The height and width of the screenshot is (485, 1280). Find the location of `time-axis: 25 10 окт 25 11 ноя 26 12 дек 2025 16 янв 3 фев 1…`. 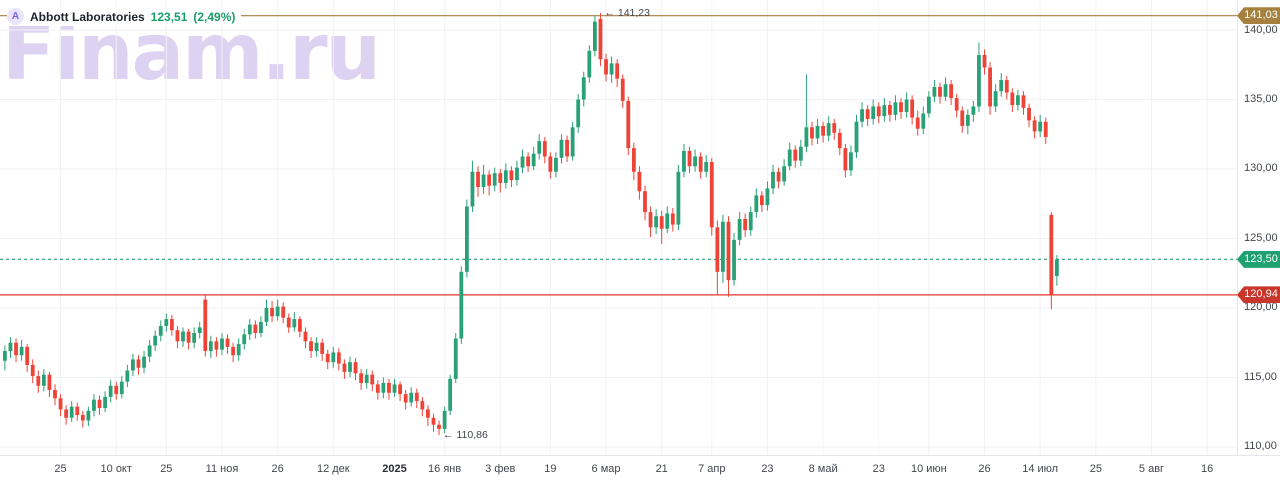

time-axis: 25 10 окт 25 11 ноя 26 12 дек 2025 16 янв 3 фев 1… is located at coordinates (640, 470).